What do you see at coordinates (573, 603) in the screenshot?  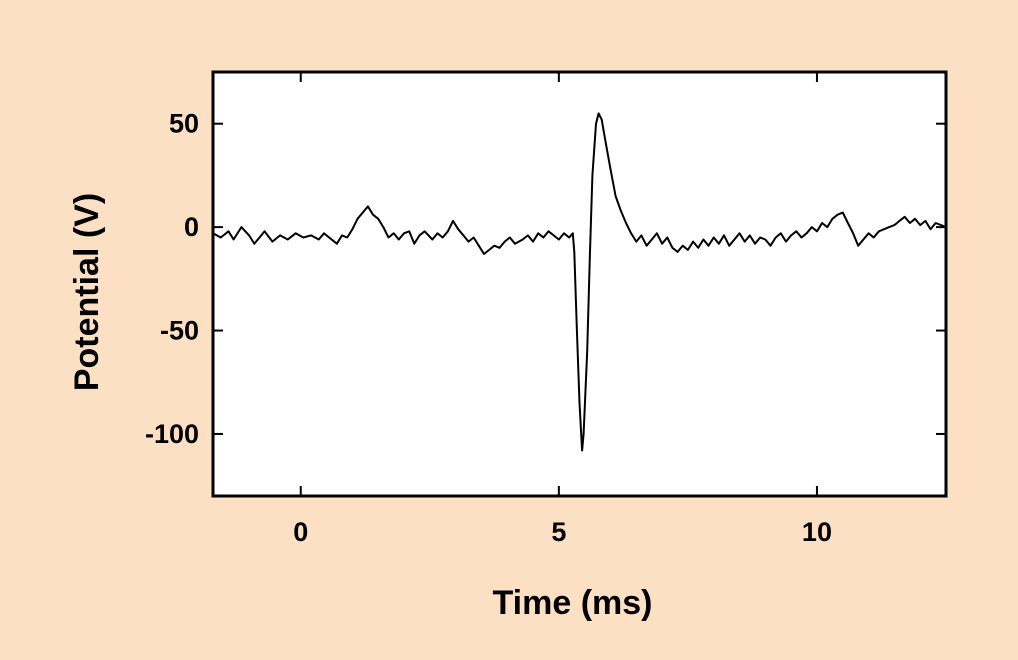 I see `x-axis-label: Time (ms)` at bounding box center [573, 603].